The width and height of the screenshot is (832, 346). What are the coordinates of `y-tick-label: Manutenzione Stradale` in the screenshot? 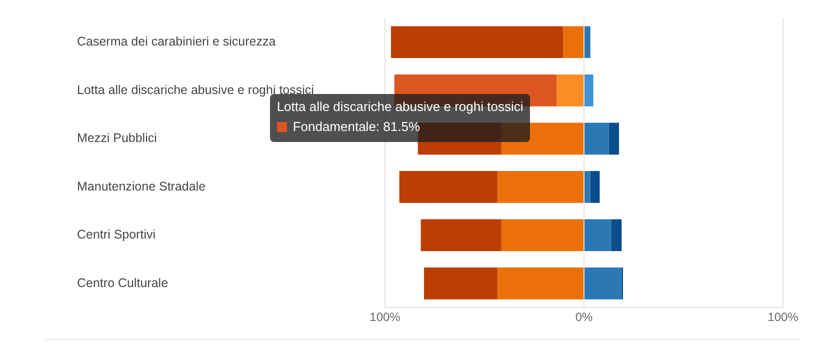 It's located at (141, 186).